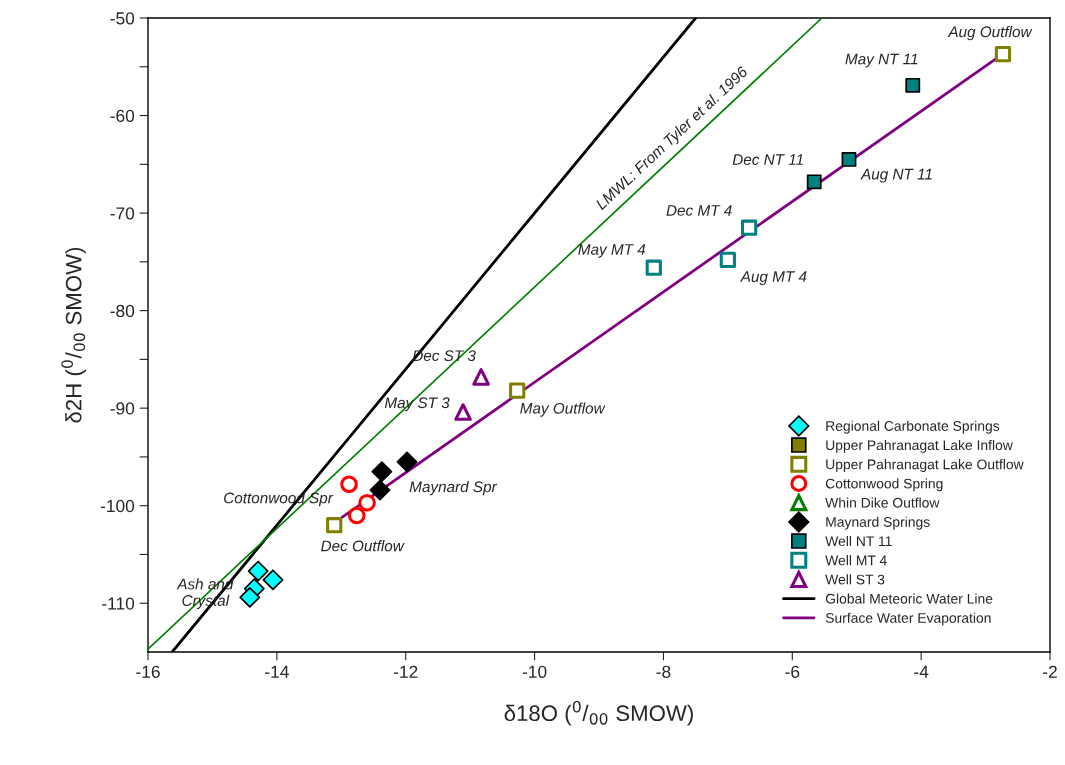  What do you see at coordinates (855, 579) in the screenshot?
I see `legend-label: Well ST 3` at bounding box center [855, 579].